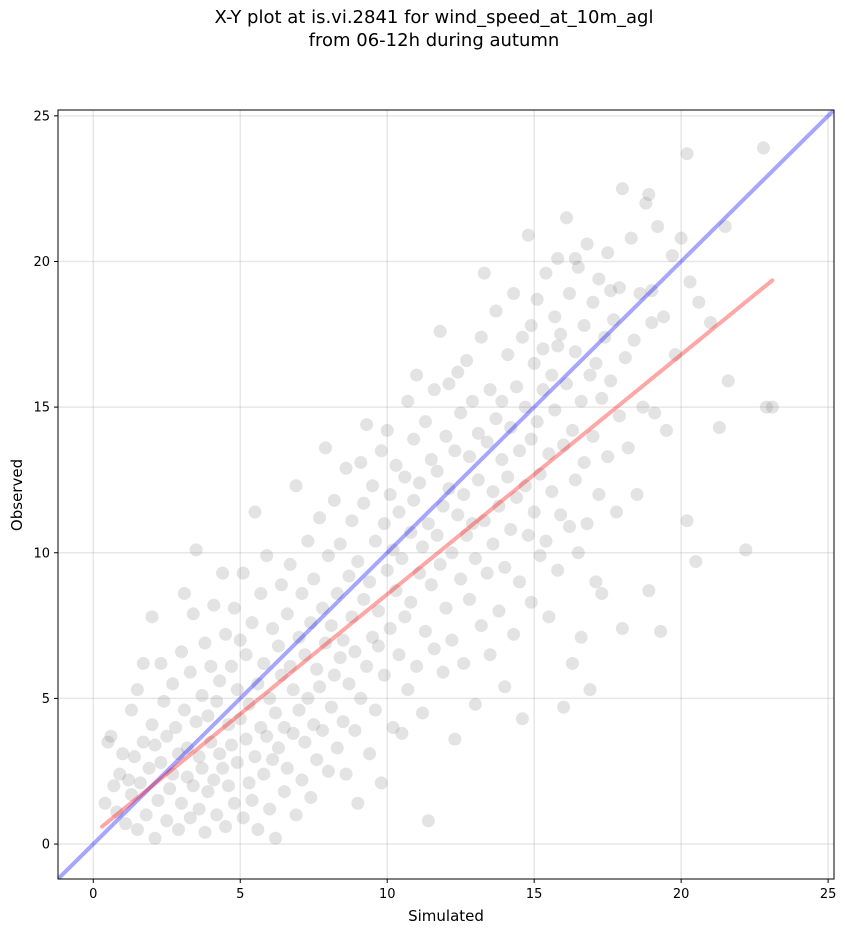  What do you see at coordinates (41, 408) in the screenshot?
I see `y-tick-label: 15` at bounding box center [41, 408].